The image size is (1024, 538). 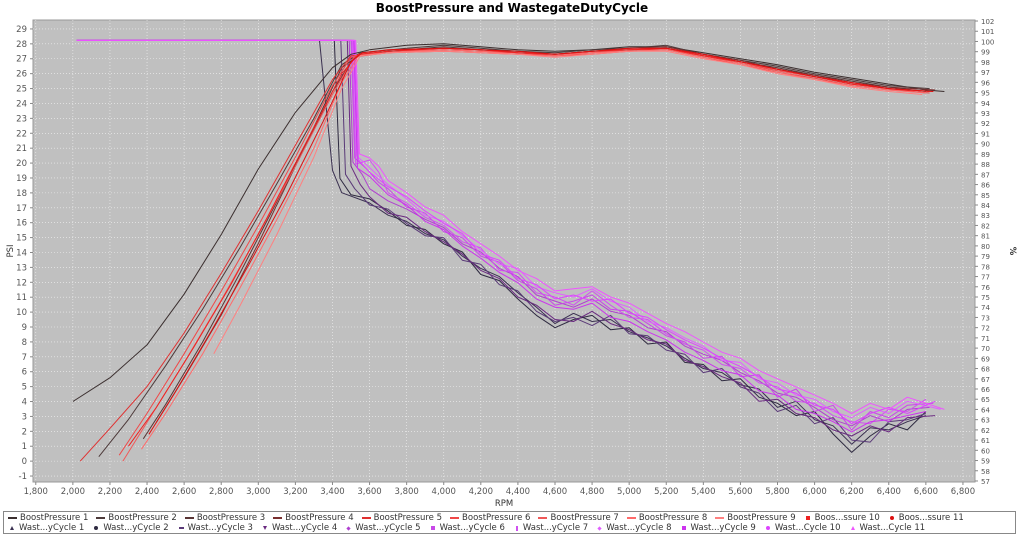 I want to click on x-tick-label: 2,800, so click(x=221, y=492).